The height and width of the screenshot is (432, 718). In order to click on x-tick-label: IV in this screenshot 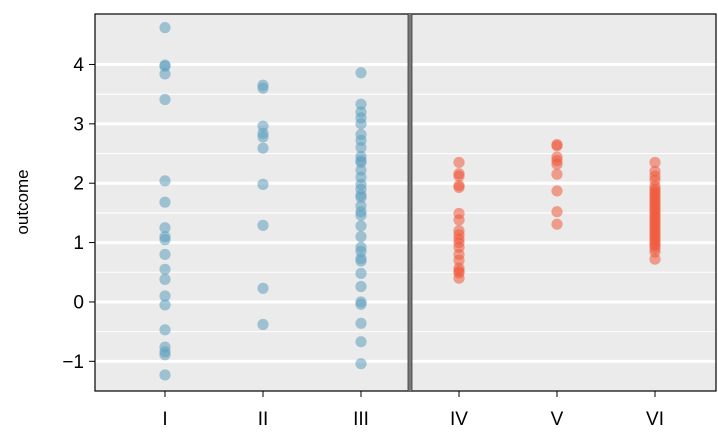, I will do `click(459, 419)`.